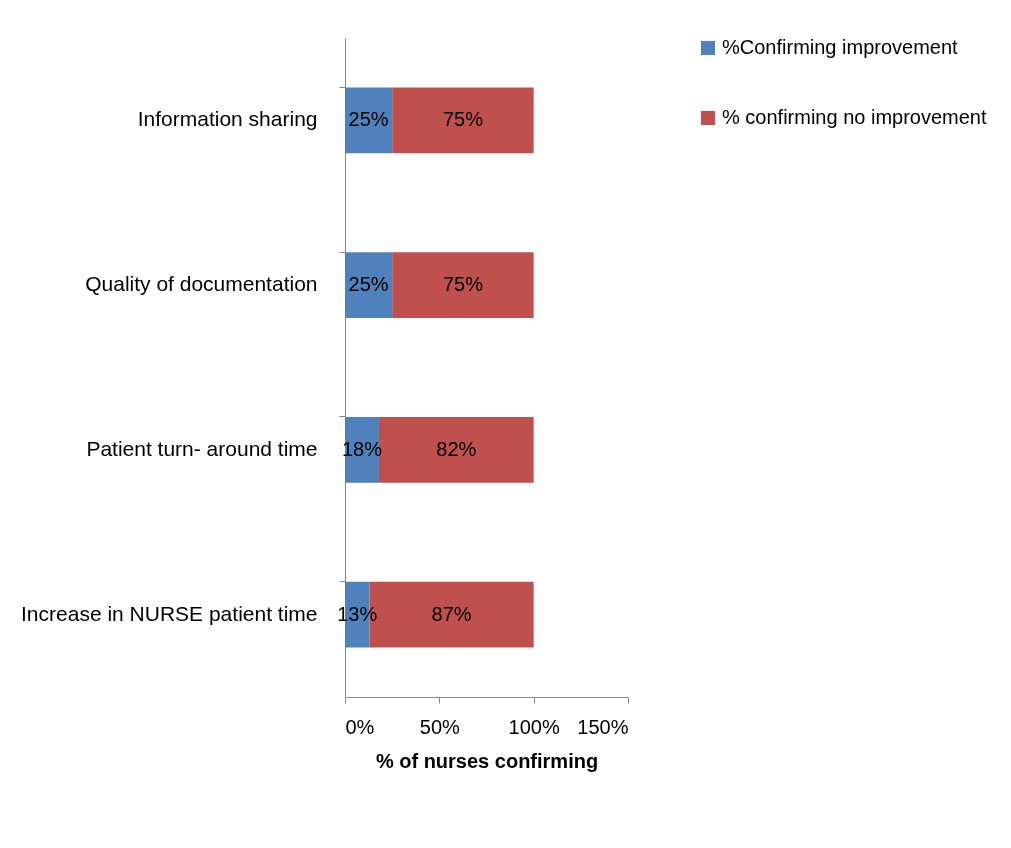 This screenshot has width=1011, height=848. Describe the element at coordinates (840, 47) in the screenshot. I see `legend-label: %Confirming improvement` at that location.